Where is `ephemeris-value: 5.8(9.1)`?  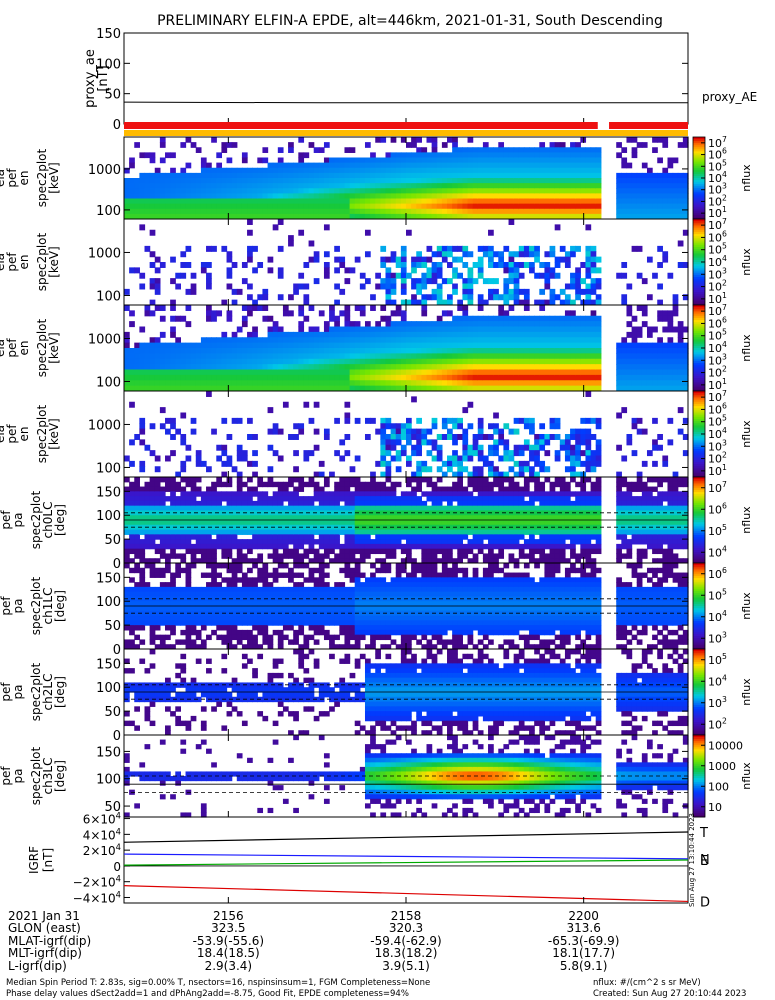
ephemeris-value: 5.8(9.1) is located at coordinates (583, 965).